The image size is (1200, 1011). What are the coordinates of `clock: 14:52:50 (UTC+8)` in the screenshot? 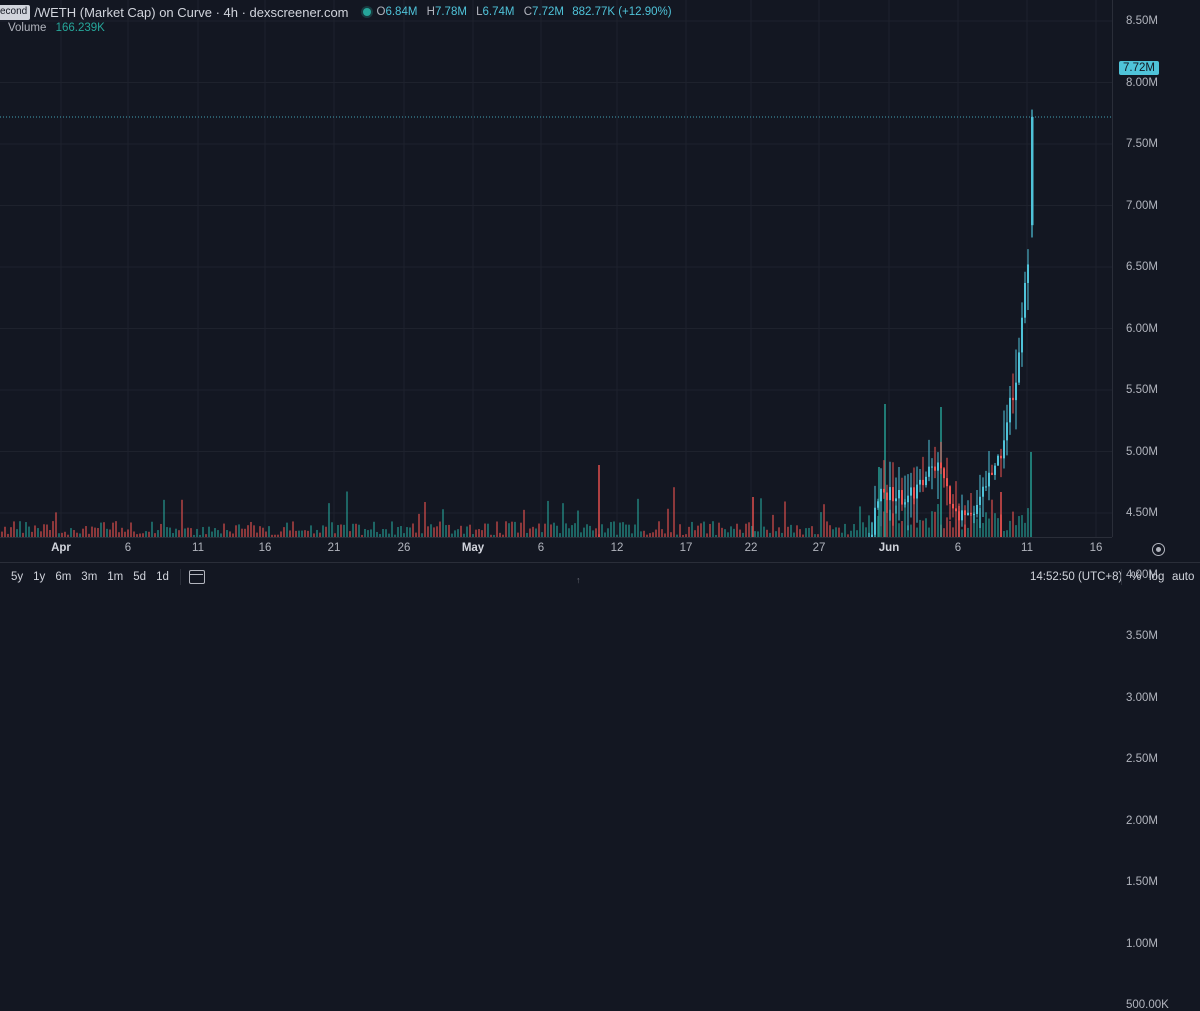 It's located at (1076, 576).